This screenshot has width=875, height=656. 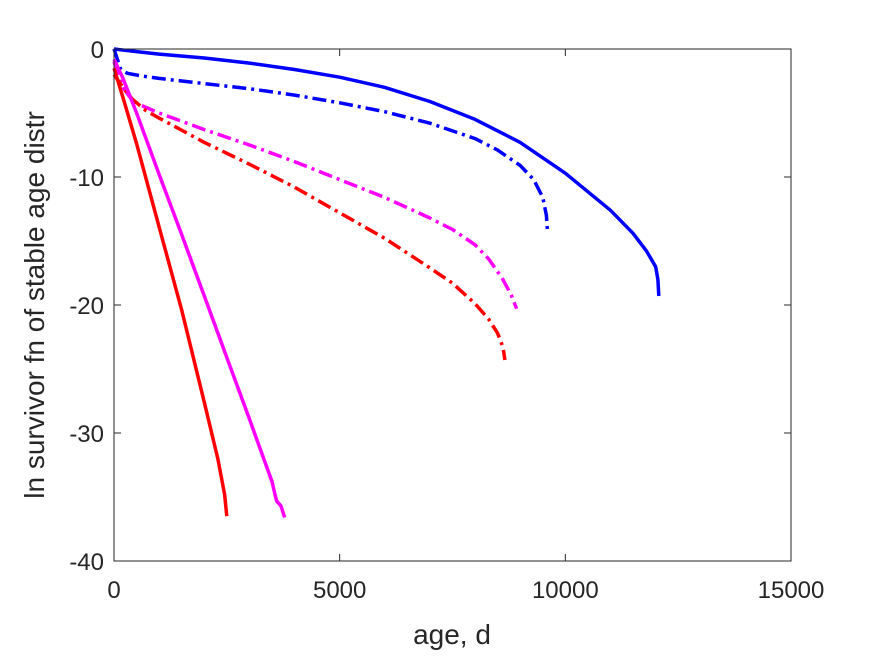 I want to click on y-tick-label: 0, so click(x=97, y=50).